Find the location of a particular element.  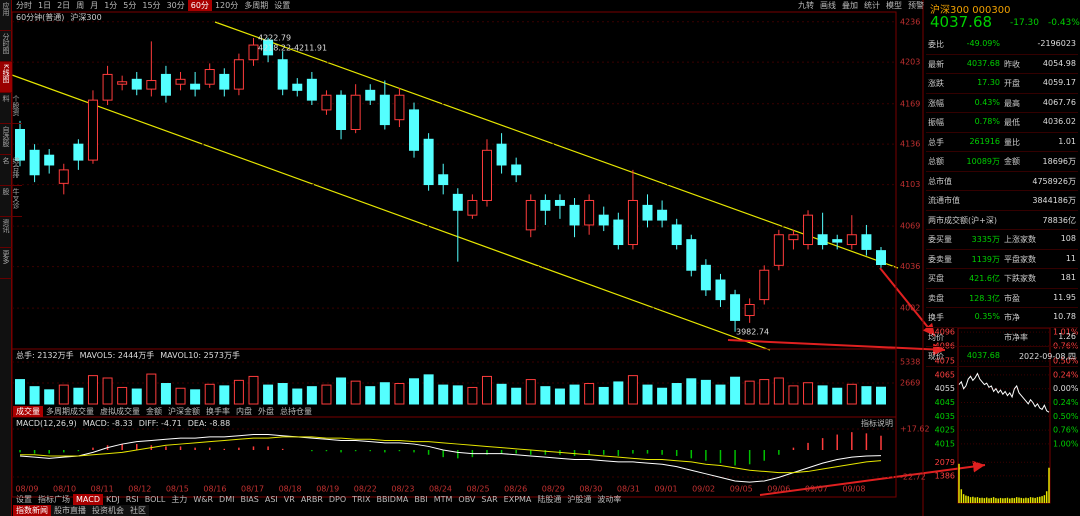

info-item: DIFF: -4.71 is located at coordinates (160, 423).